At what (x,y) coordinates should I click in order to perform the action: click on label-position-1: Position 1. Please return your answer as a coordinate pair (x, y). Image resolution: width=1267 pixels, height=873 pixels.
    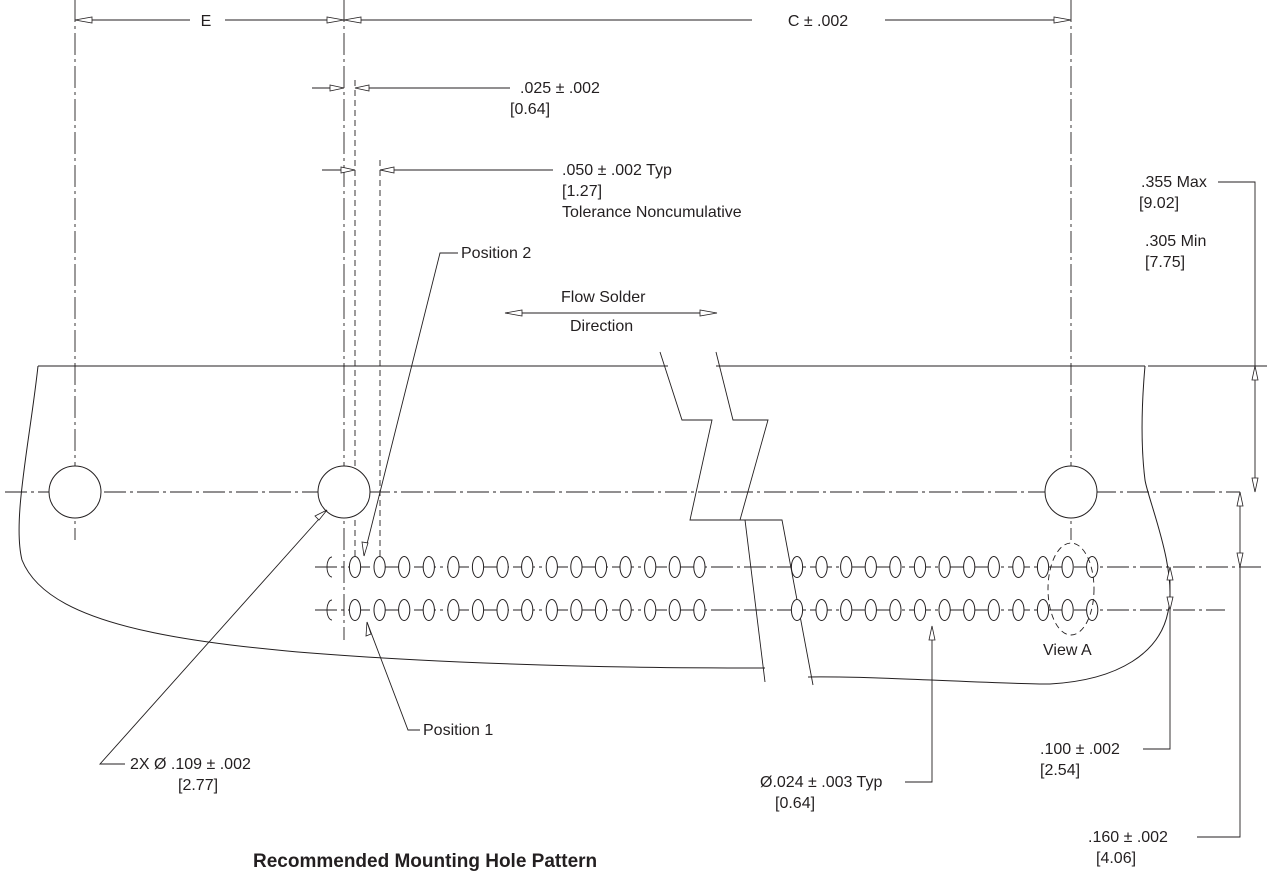
    Looking at the image, I should click on (458, 730).